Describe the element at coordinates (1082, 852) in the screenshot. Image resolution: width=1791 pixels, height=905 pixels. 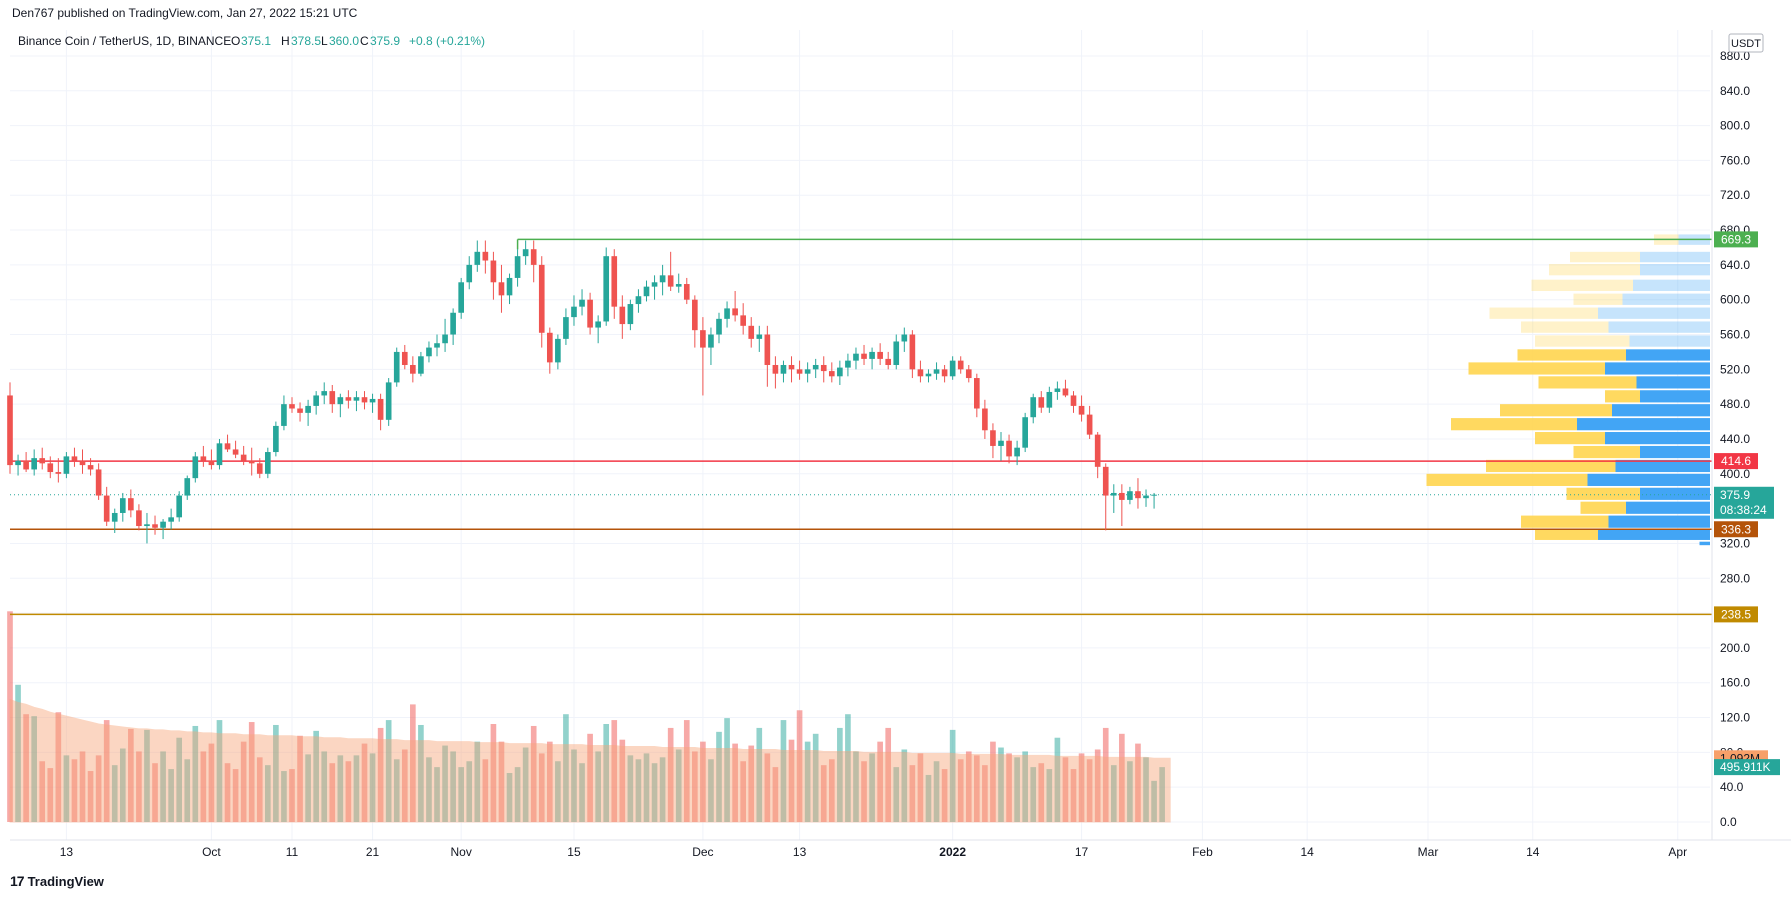
I see `time-tick-label: 17` at that location.